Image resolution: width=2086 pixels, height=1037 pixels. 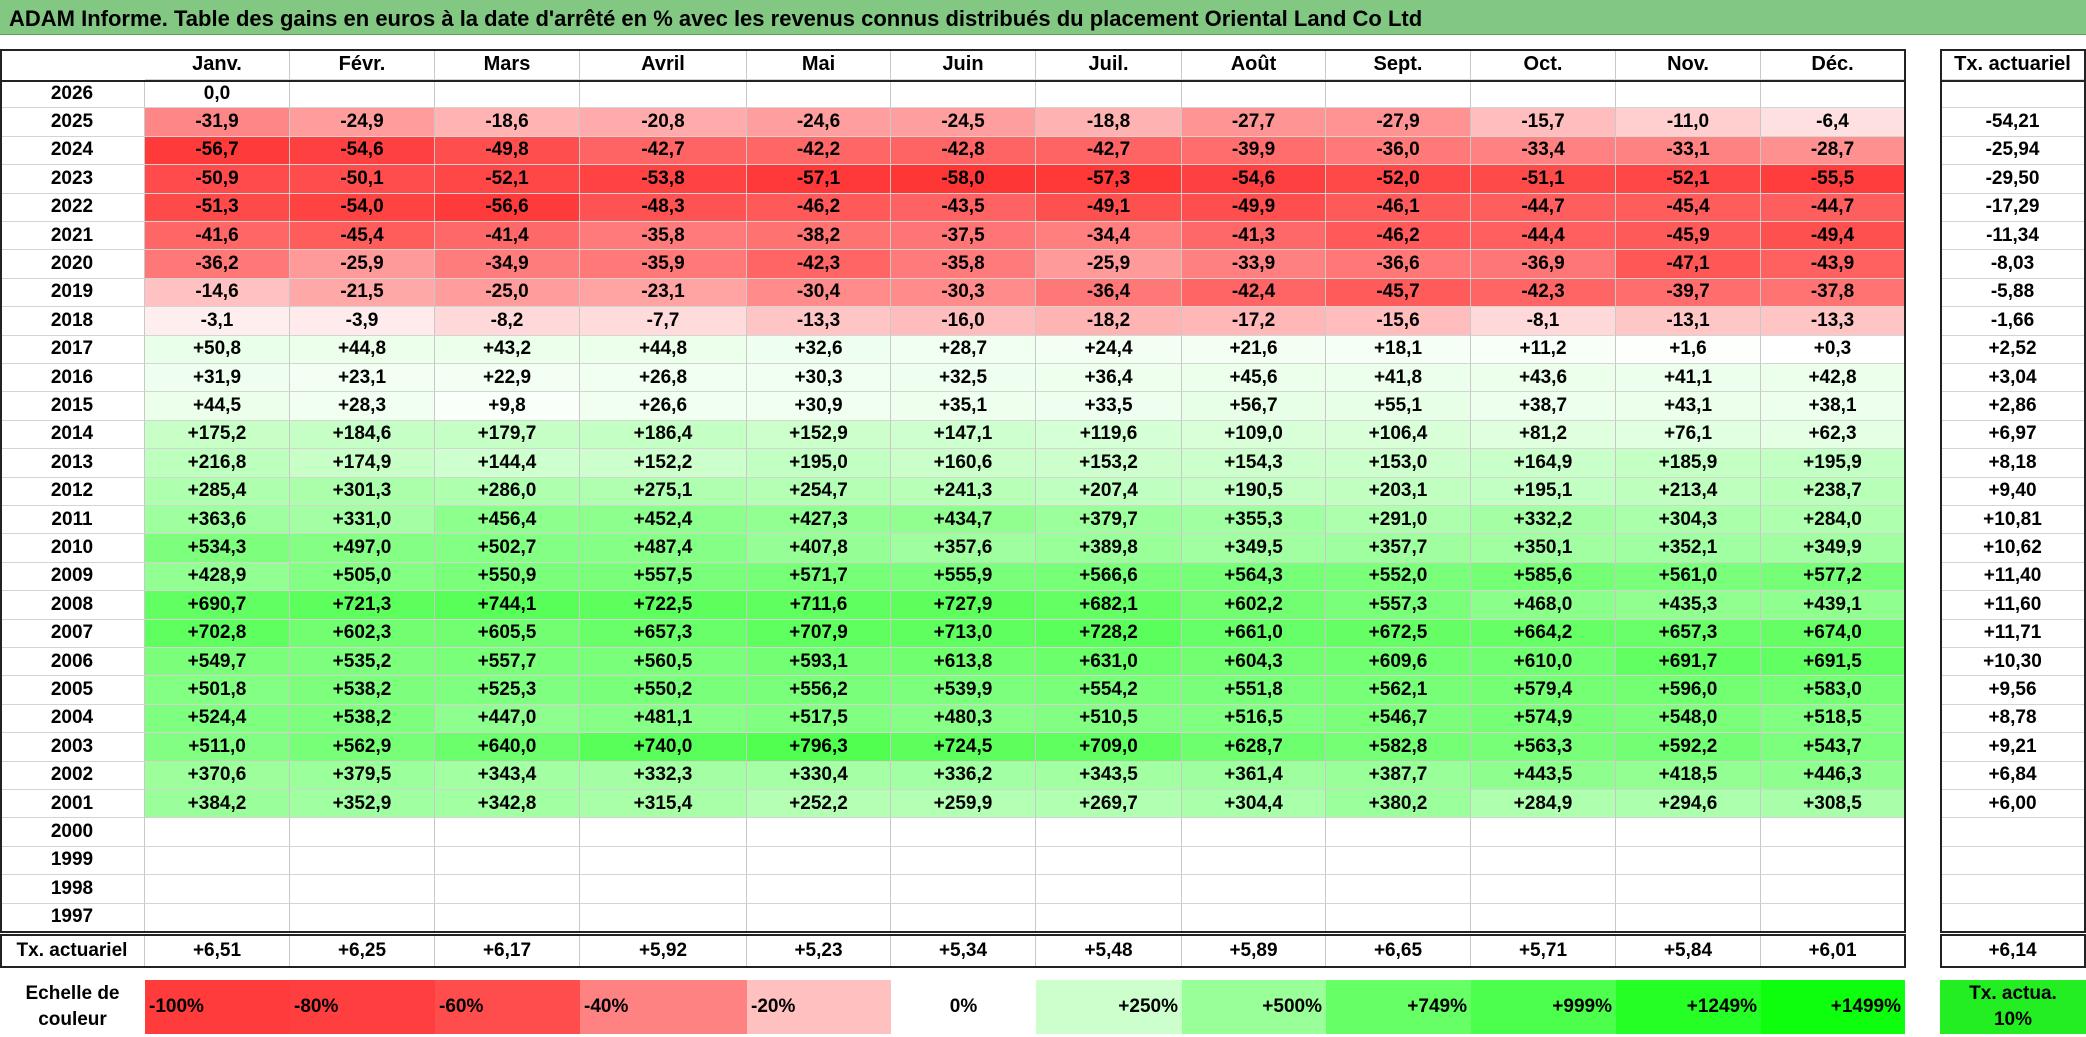 What do you see at coordinates (1543, 435) in the screenshot?
I see `table-cell: +81,2` at bounding box center [1543, 435].